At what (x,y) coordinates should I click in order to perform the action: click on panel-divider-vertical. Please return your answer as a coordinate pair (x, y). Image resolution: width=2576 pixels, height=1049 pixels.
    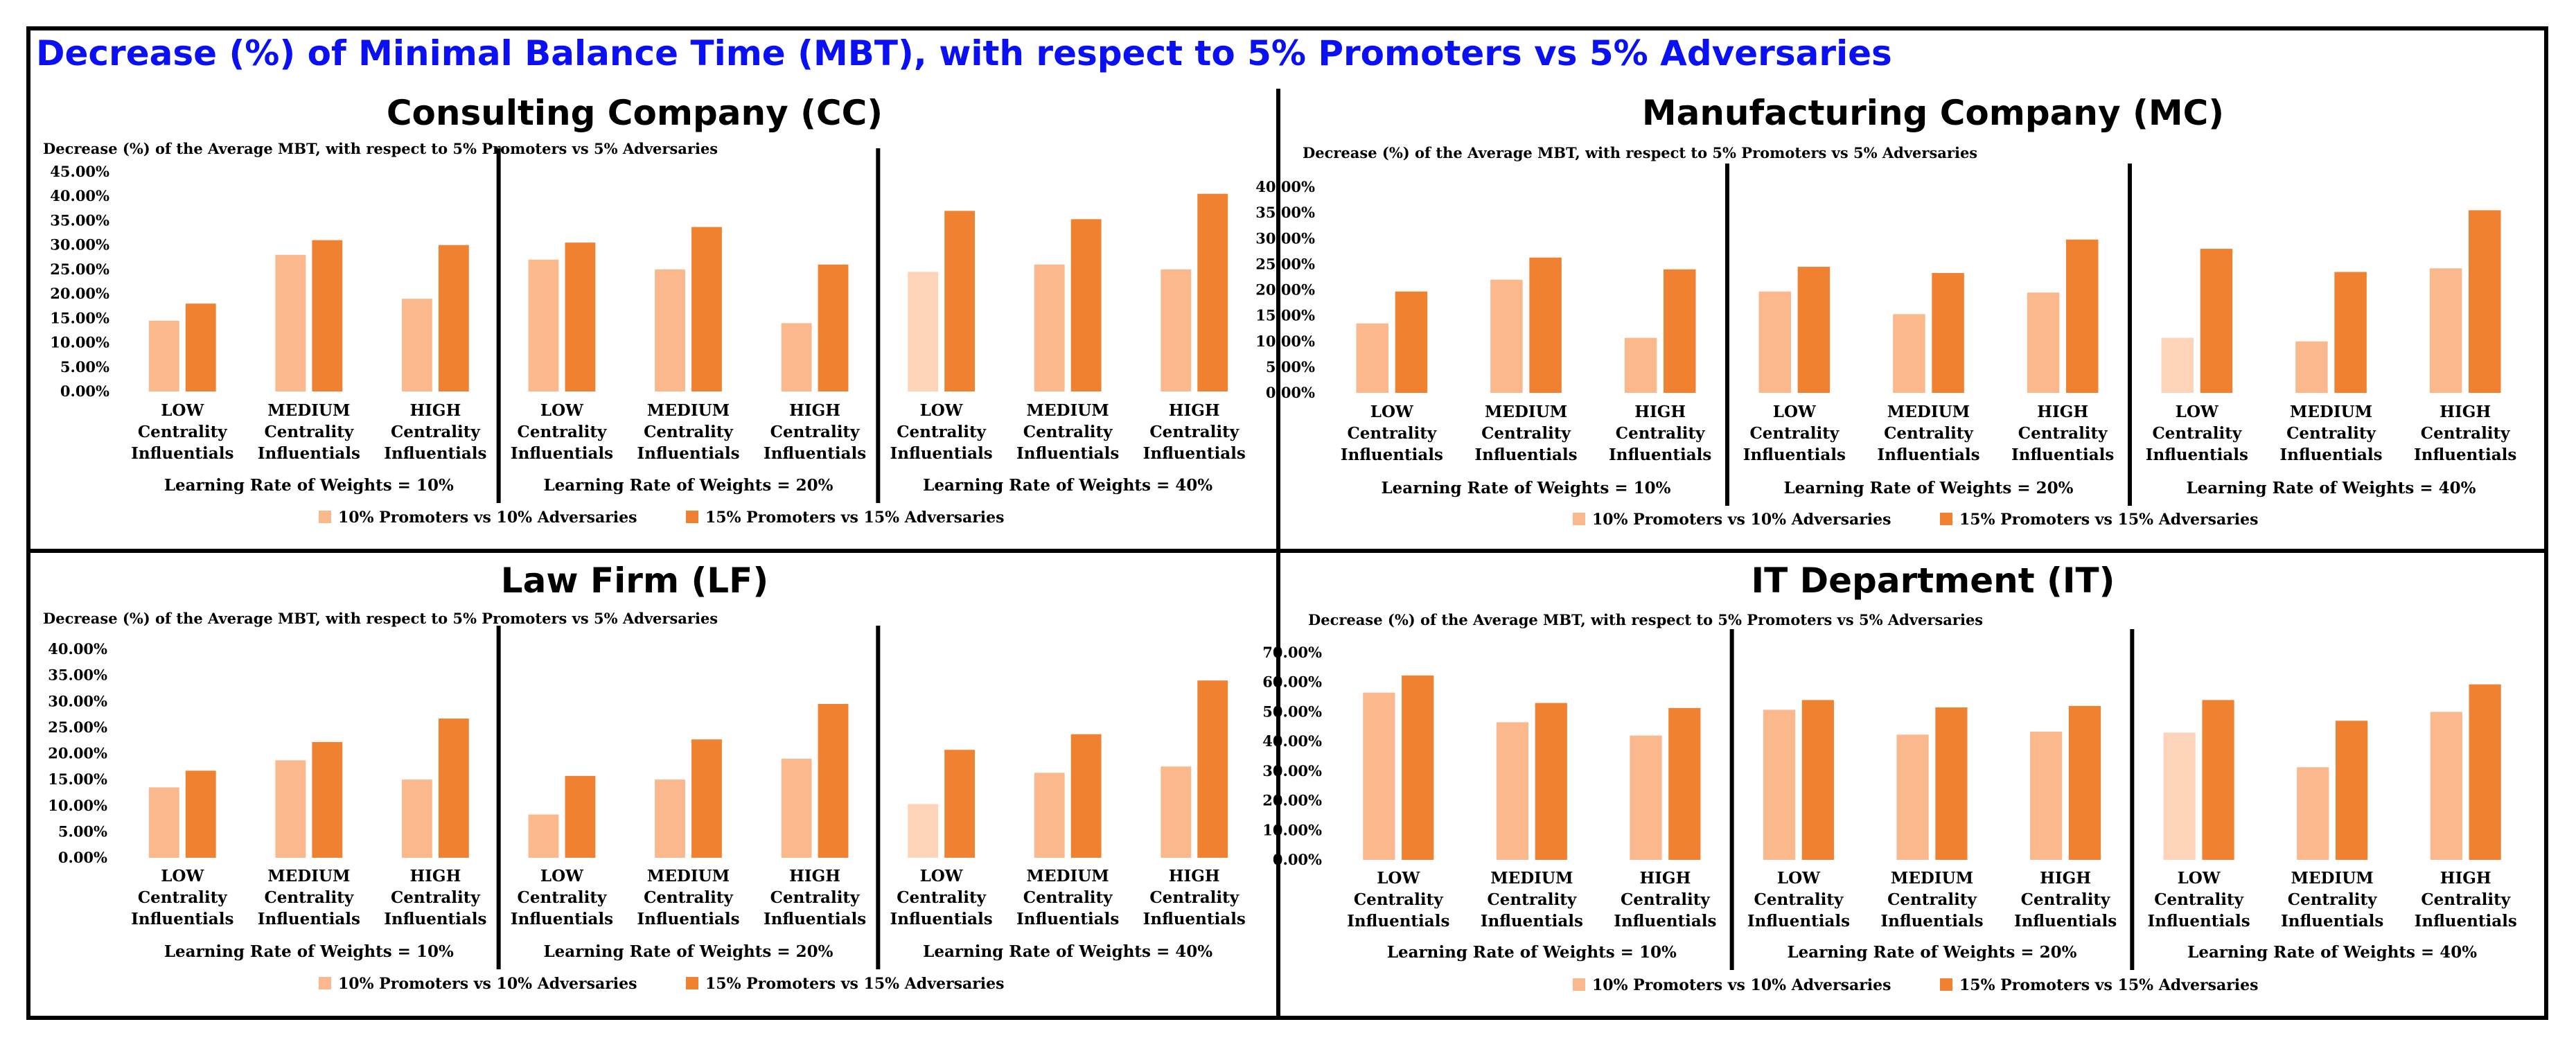
    Looking at the image, I should click on (1278, 553).